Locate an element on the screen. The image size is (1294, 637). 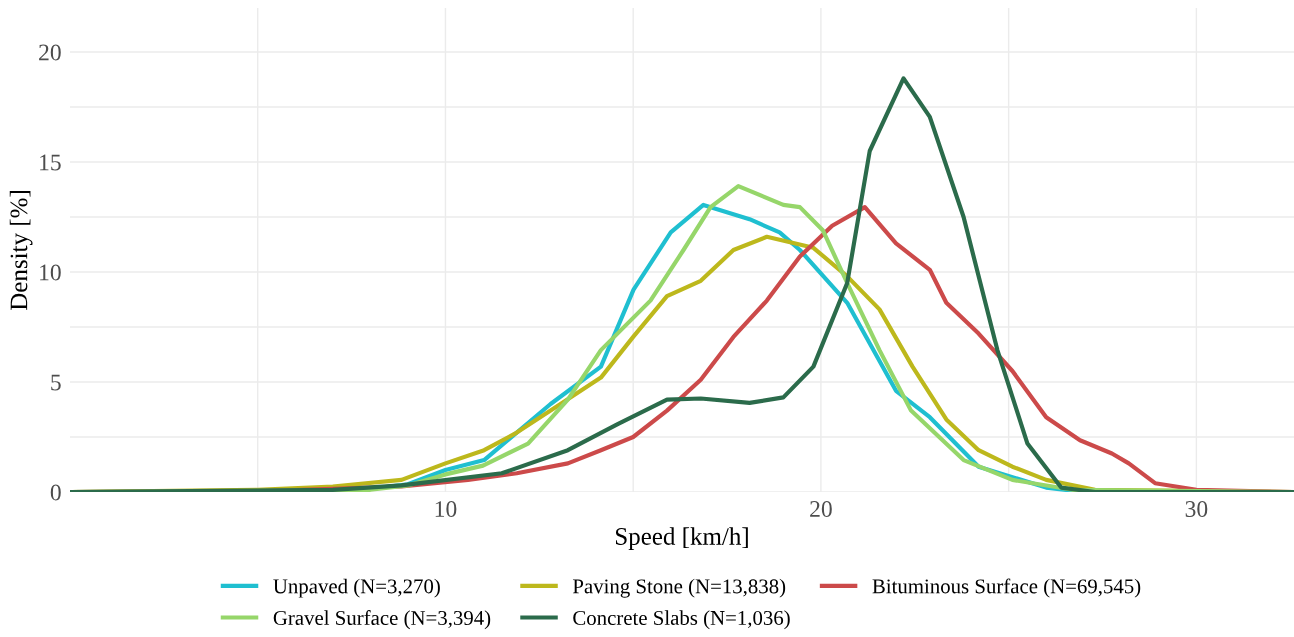
legend-label: Concrete Slabs (N=1,036) is located at coordinates (681, 620).